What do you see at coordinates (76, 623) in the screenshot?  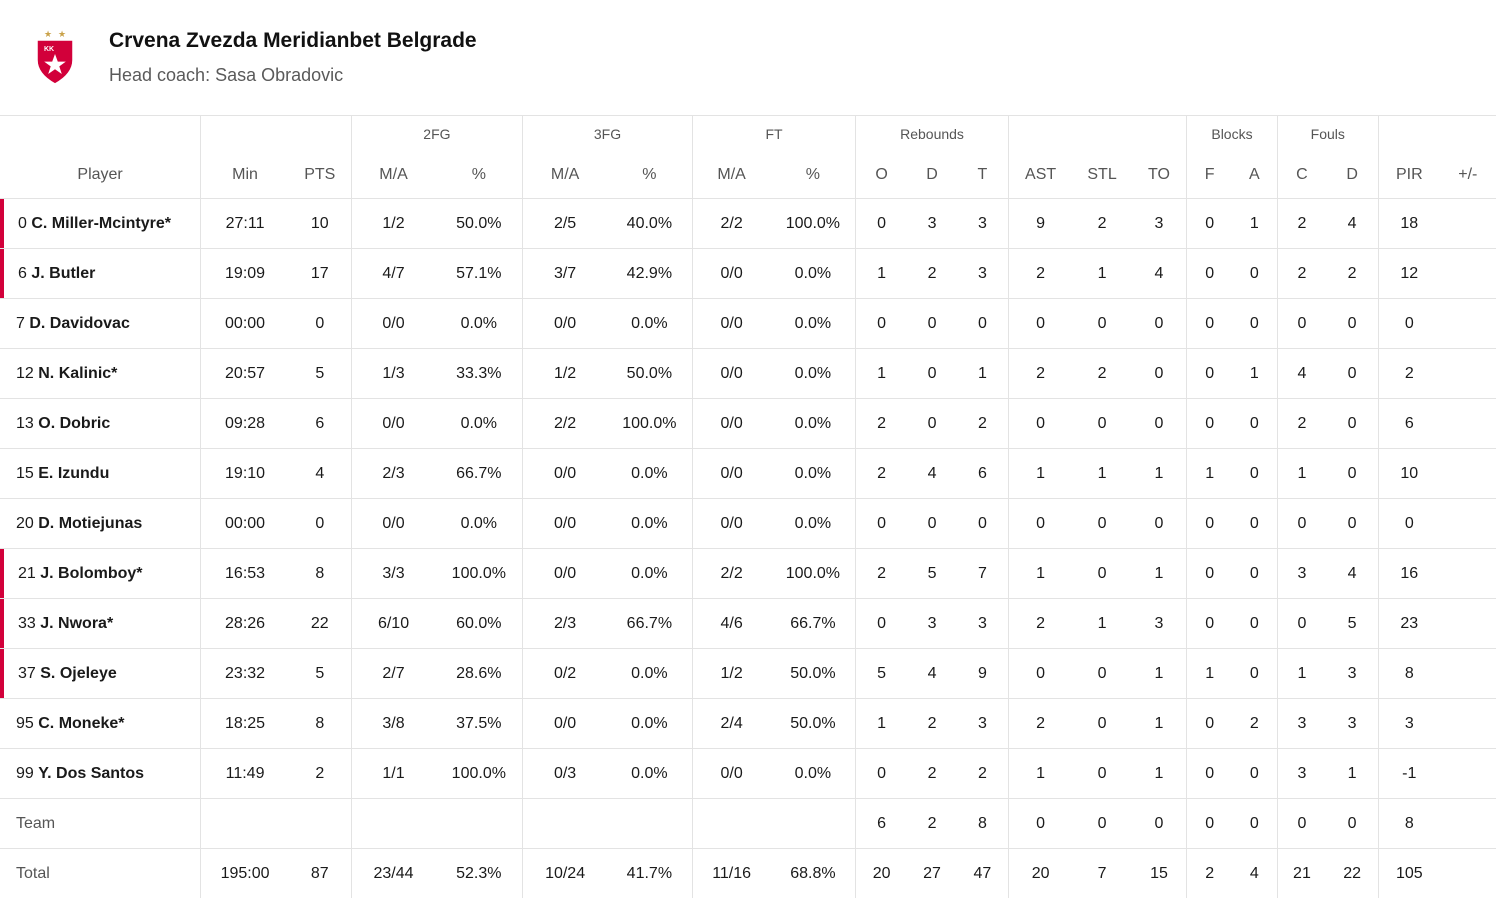 I see `player-name: J. Nwora*` at bounding box center [76, 623].